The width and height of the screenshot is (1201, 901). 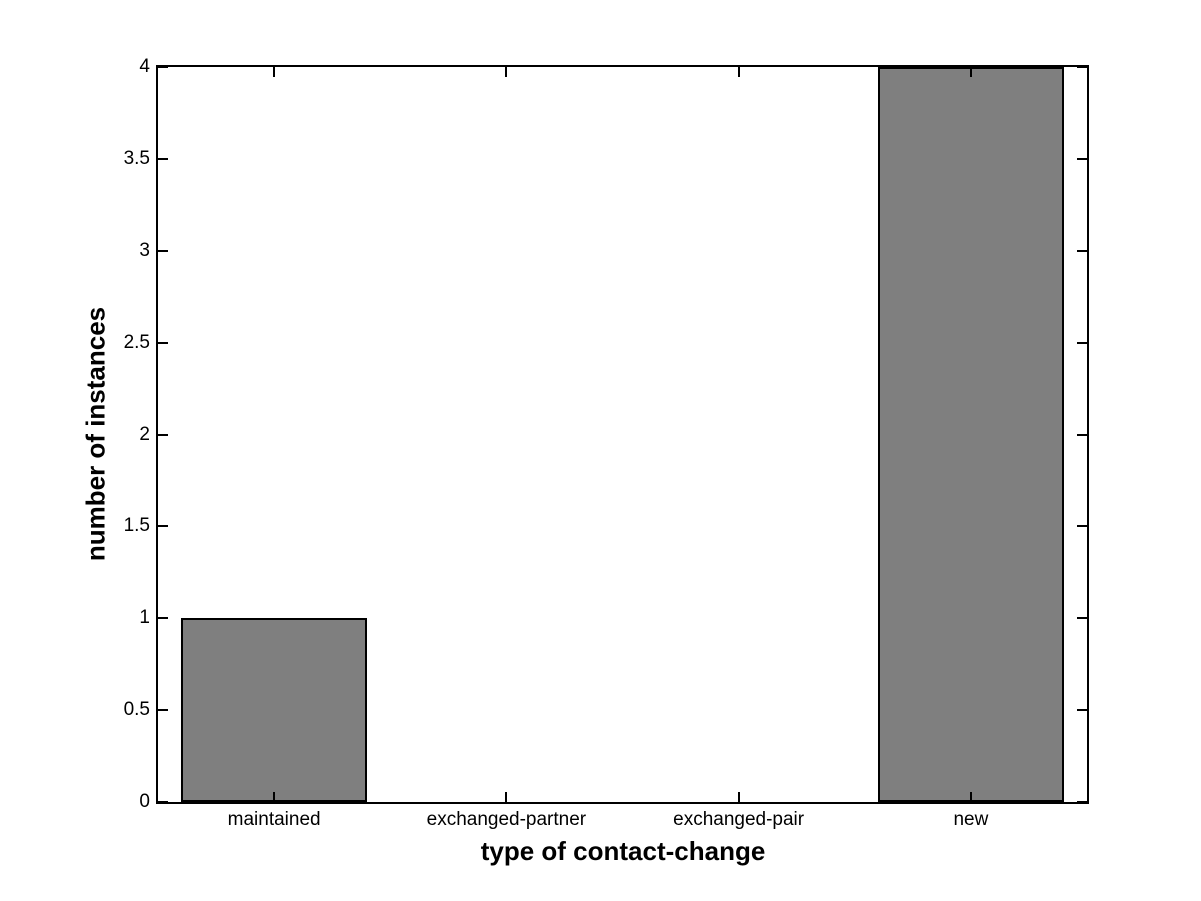 I want to click on x-tick-label: exchanged-pair, so click(x=739, y=819).